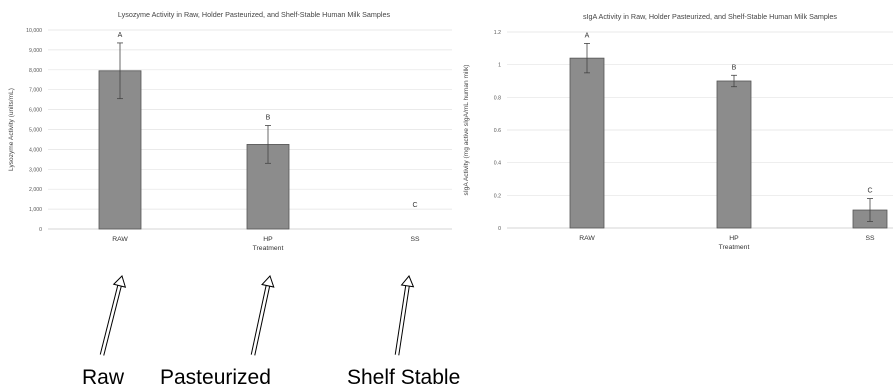 The width and height of the screenshot is (896, 391). I want to click on y-tick-label: 0.8, so click(497, 98).